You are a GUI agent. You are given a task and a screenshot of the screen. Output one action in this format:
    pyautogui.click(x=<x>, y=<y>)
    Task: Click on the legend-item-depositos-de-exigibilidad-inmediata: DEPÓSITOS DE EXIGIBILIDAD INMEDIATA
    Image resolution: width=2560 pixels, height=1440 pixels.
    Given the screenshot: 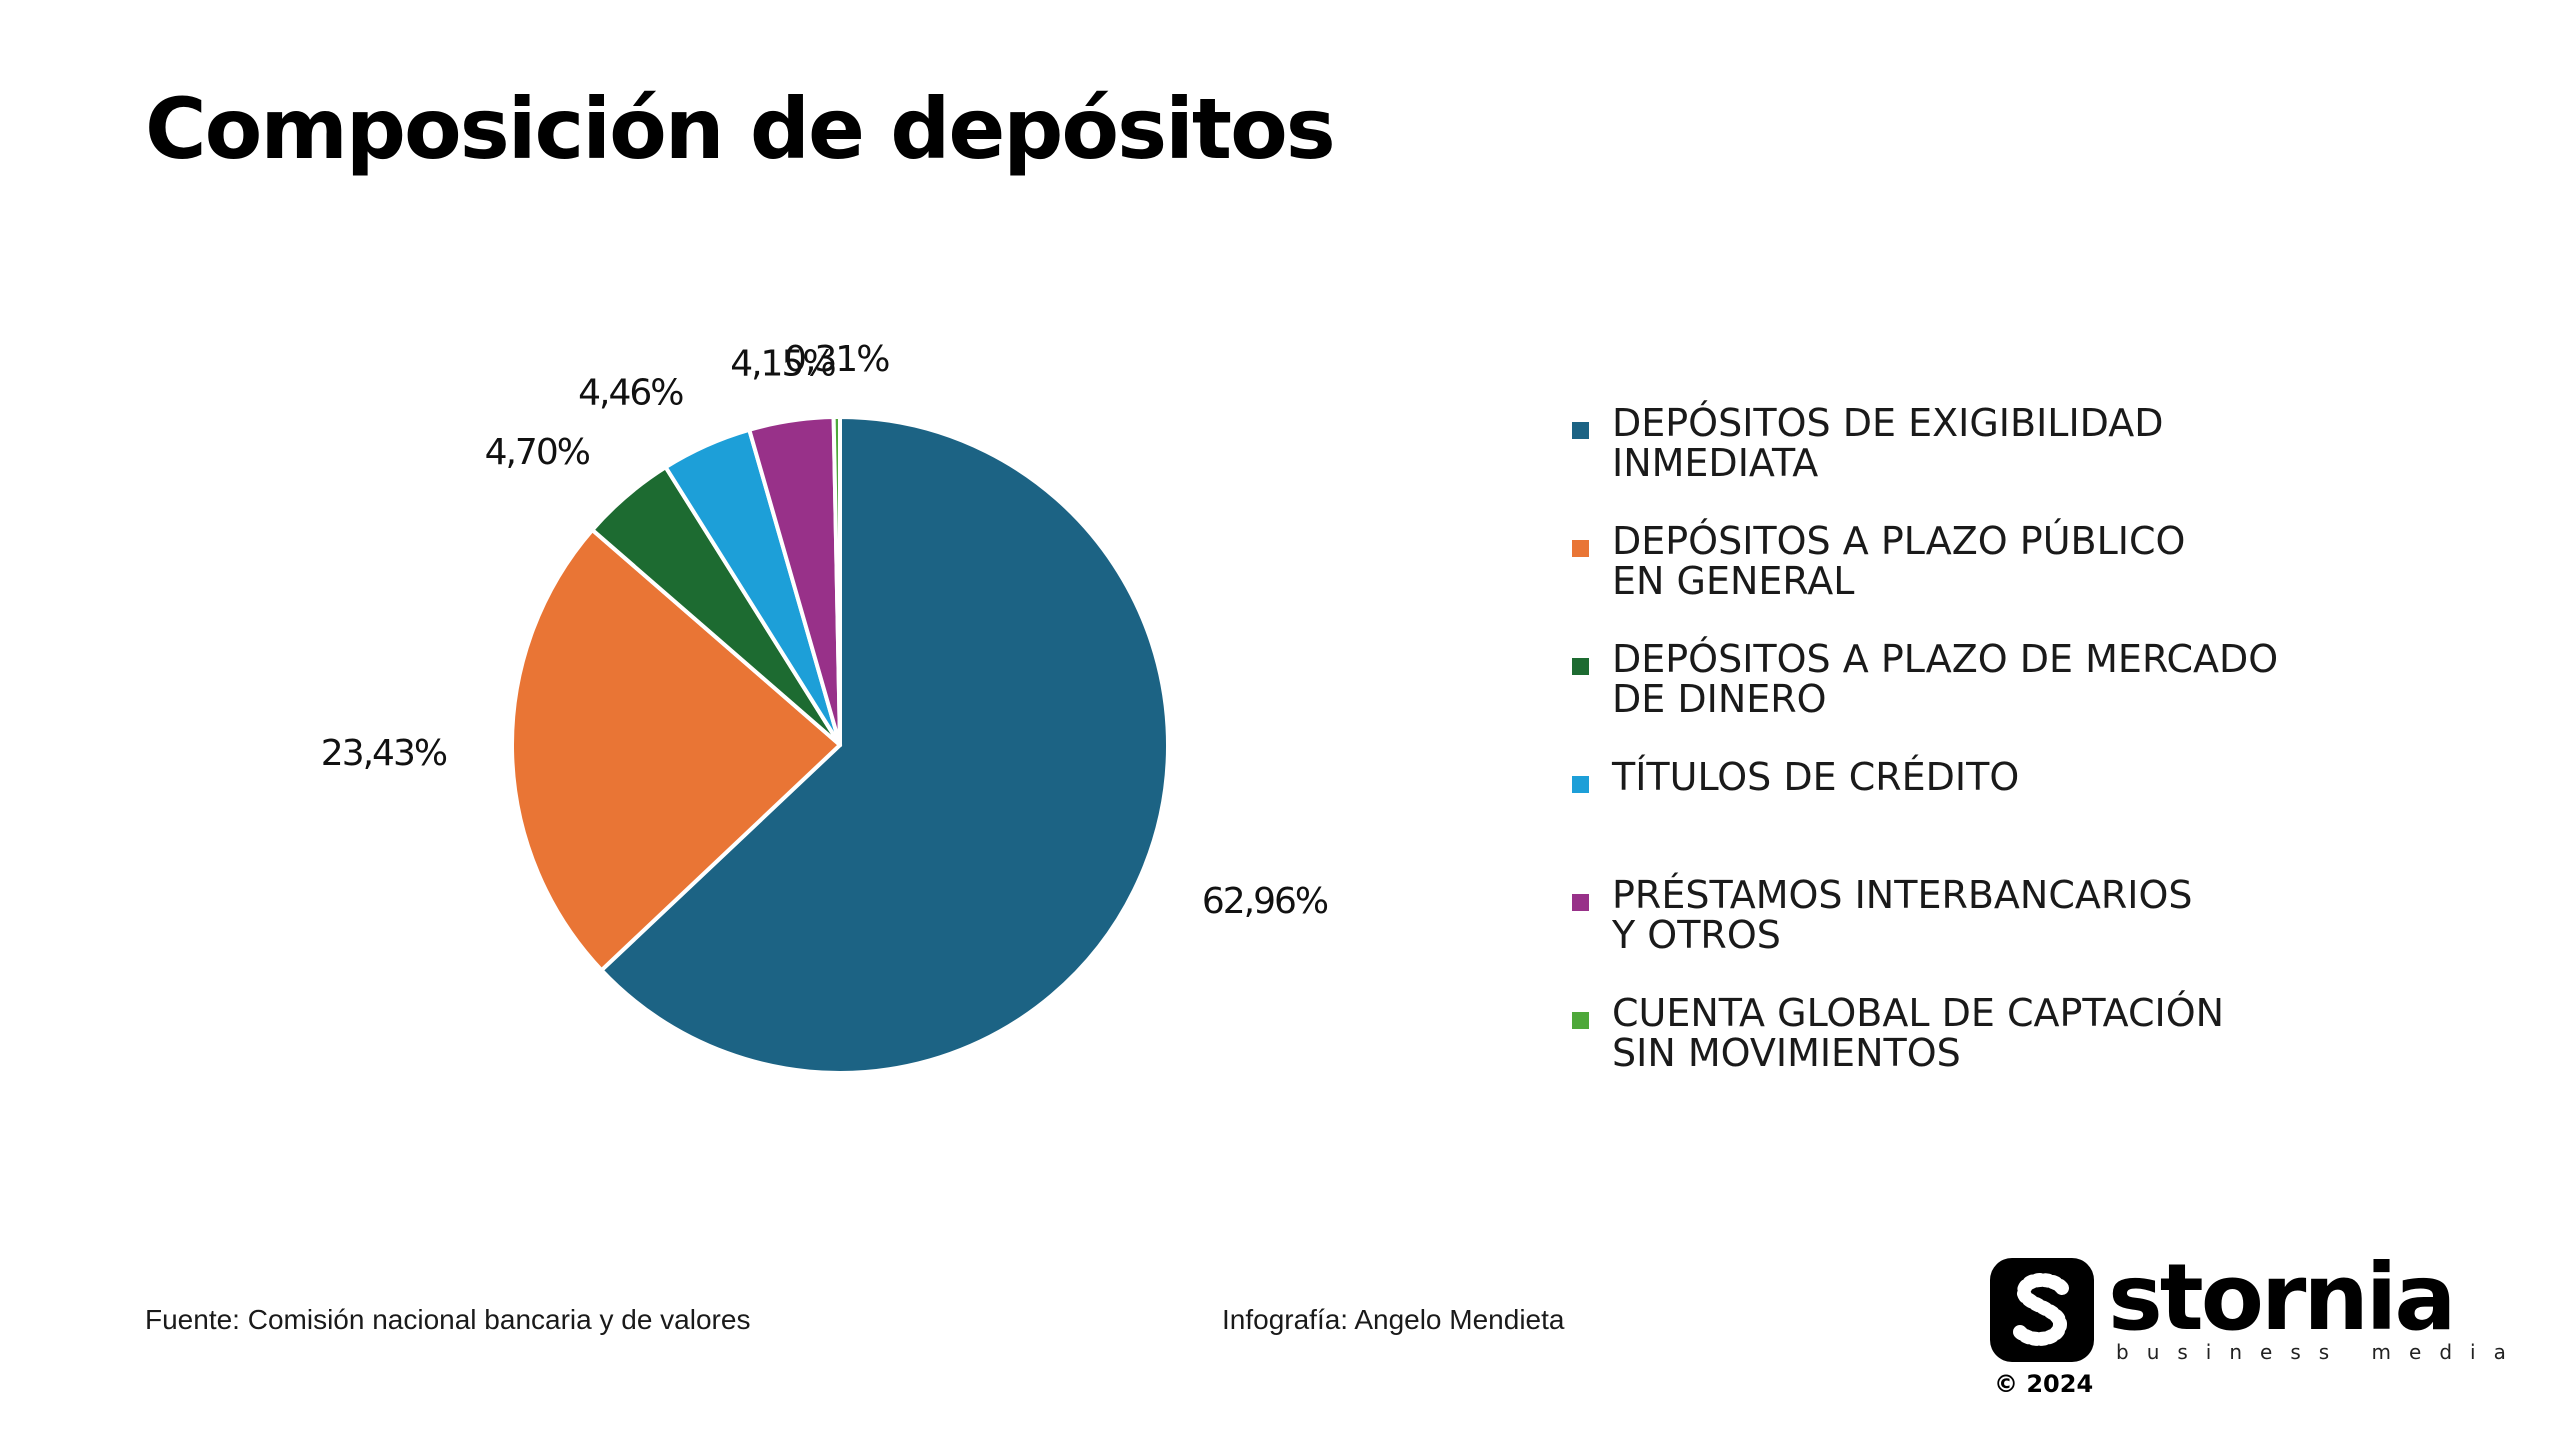 What is the action you would take?
    pyautogui.click(x=2022, y=462)
    